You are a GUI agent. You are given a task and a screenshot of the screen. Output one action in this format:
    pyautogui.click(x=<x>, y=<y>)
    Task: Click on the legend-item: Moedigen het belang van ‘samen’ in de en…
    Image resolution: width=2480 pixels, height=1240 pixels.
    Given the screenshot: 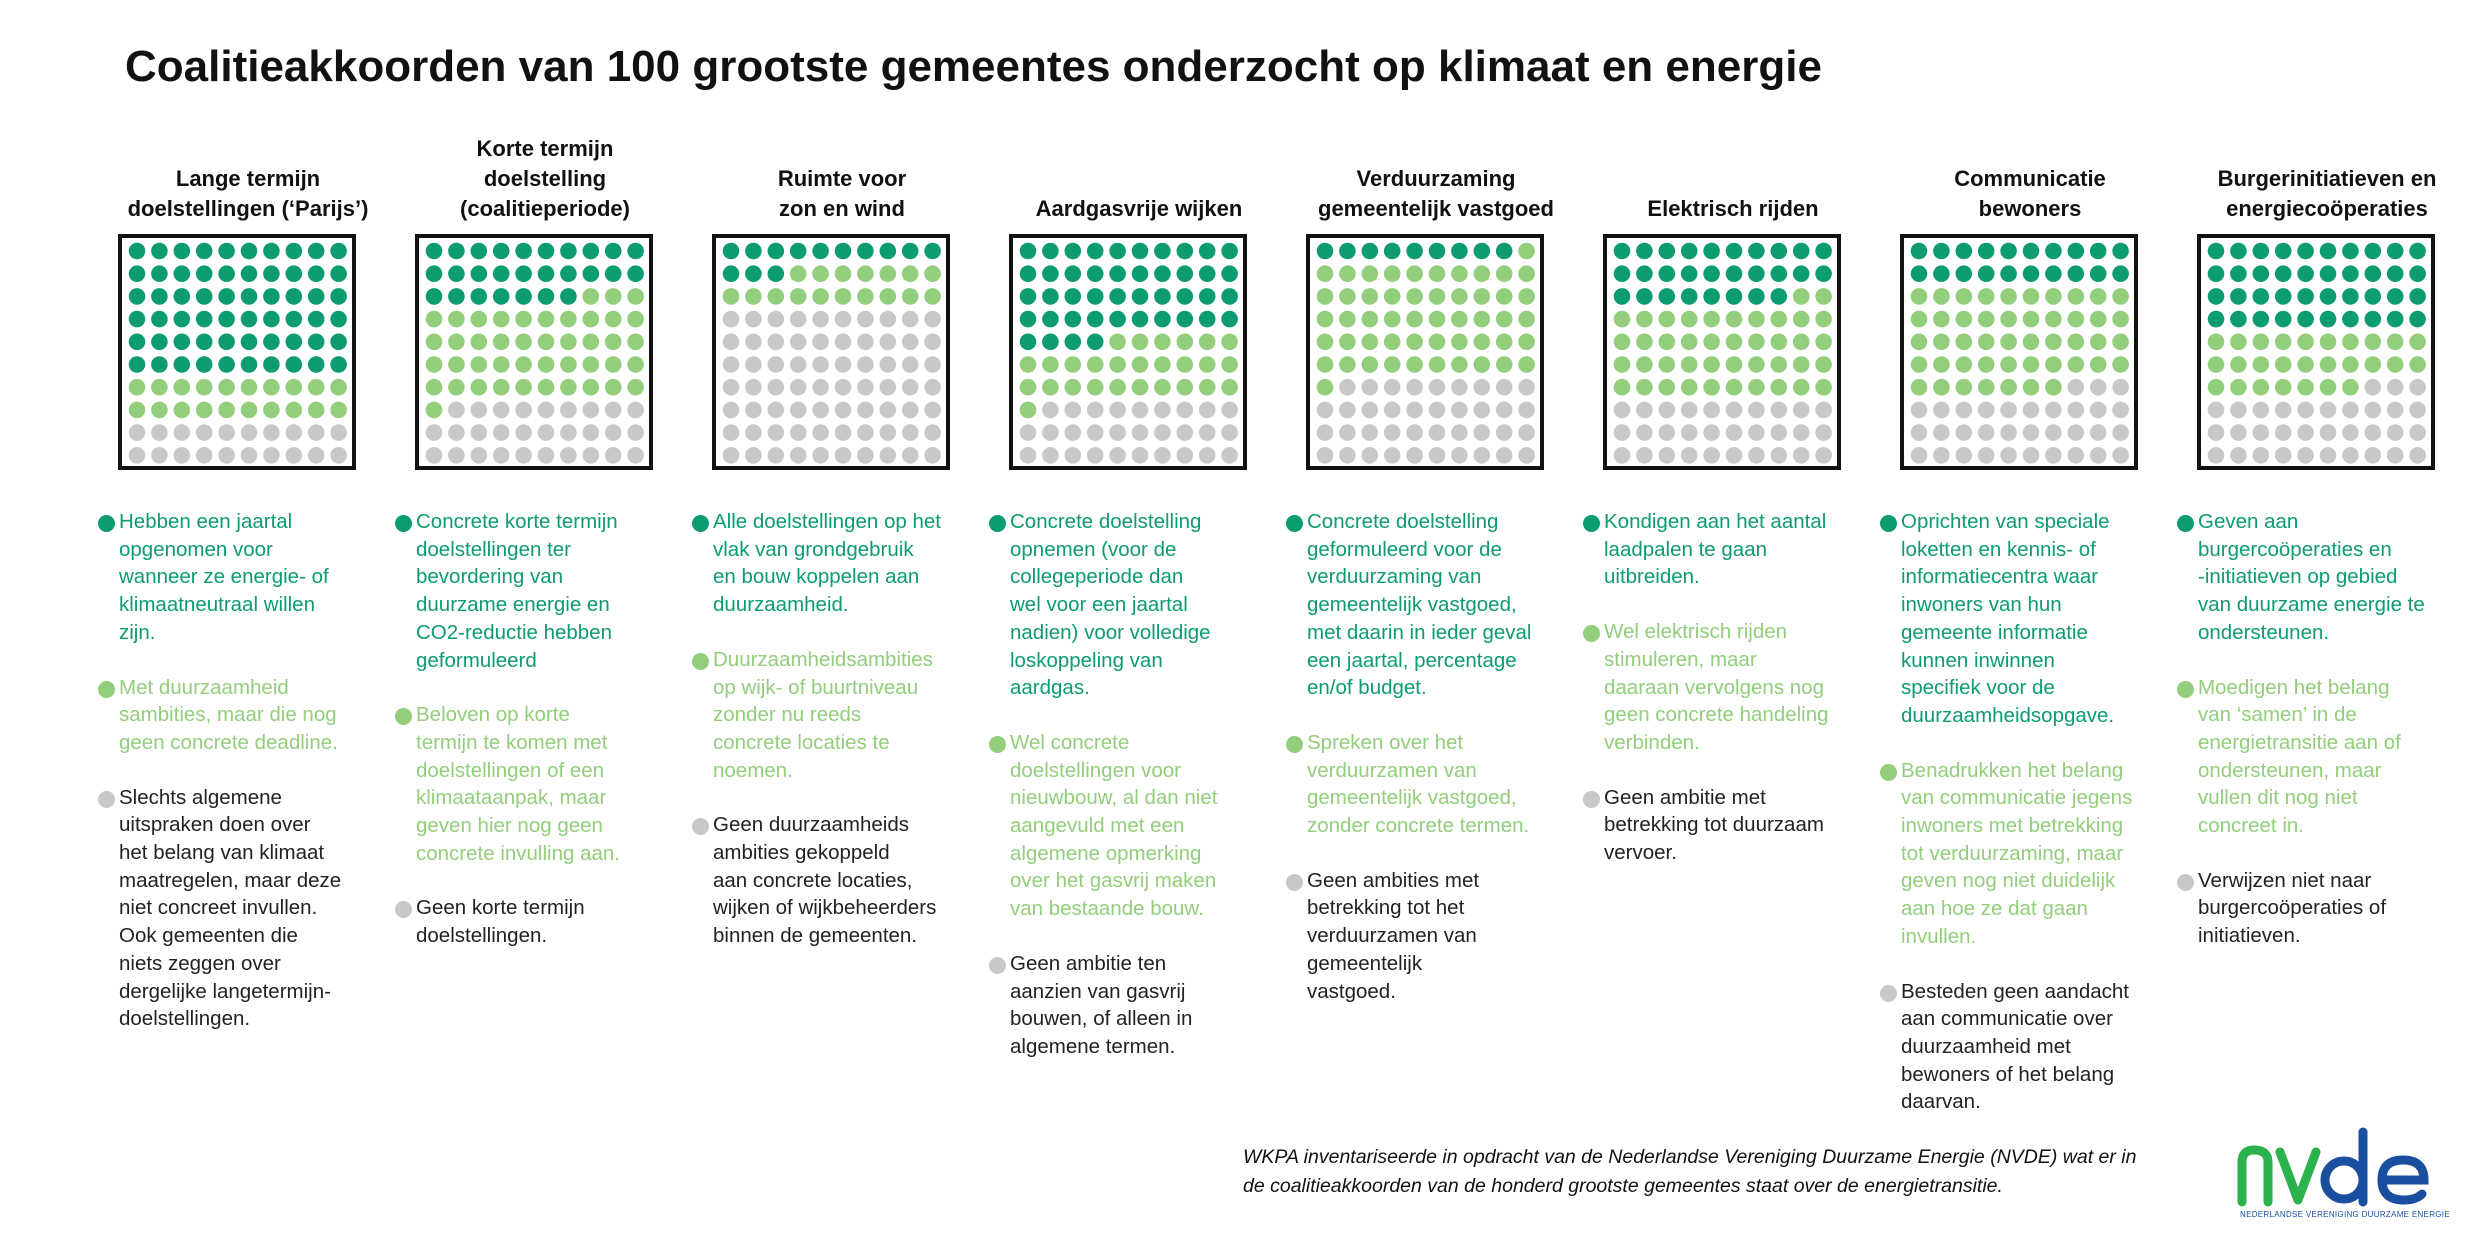 What is the action you would take?
    pyautogui.click(x=2325, y=757)
    